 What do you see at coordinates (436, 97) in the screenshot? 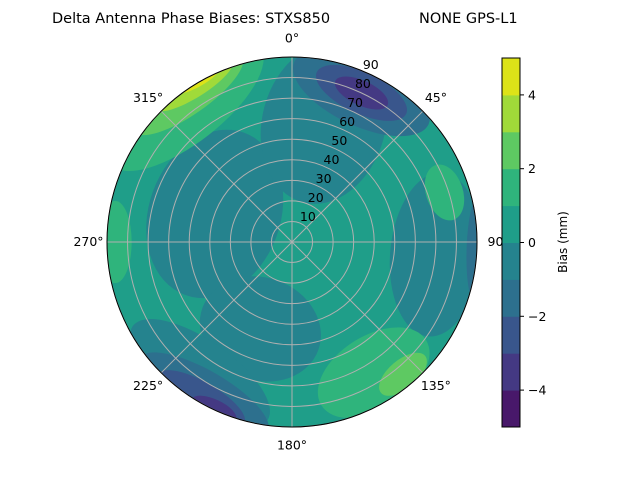
I see `angular-tick-label: 45°` at bounding box center [436, 97].